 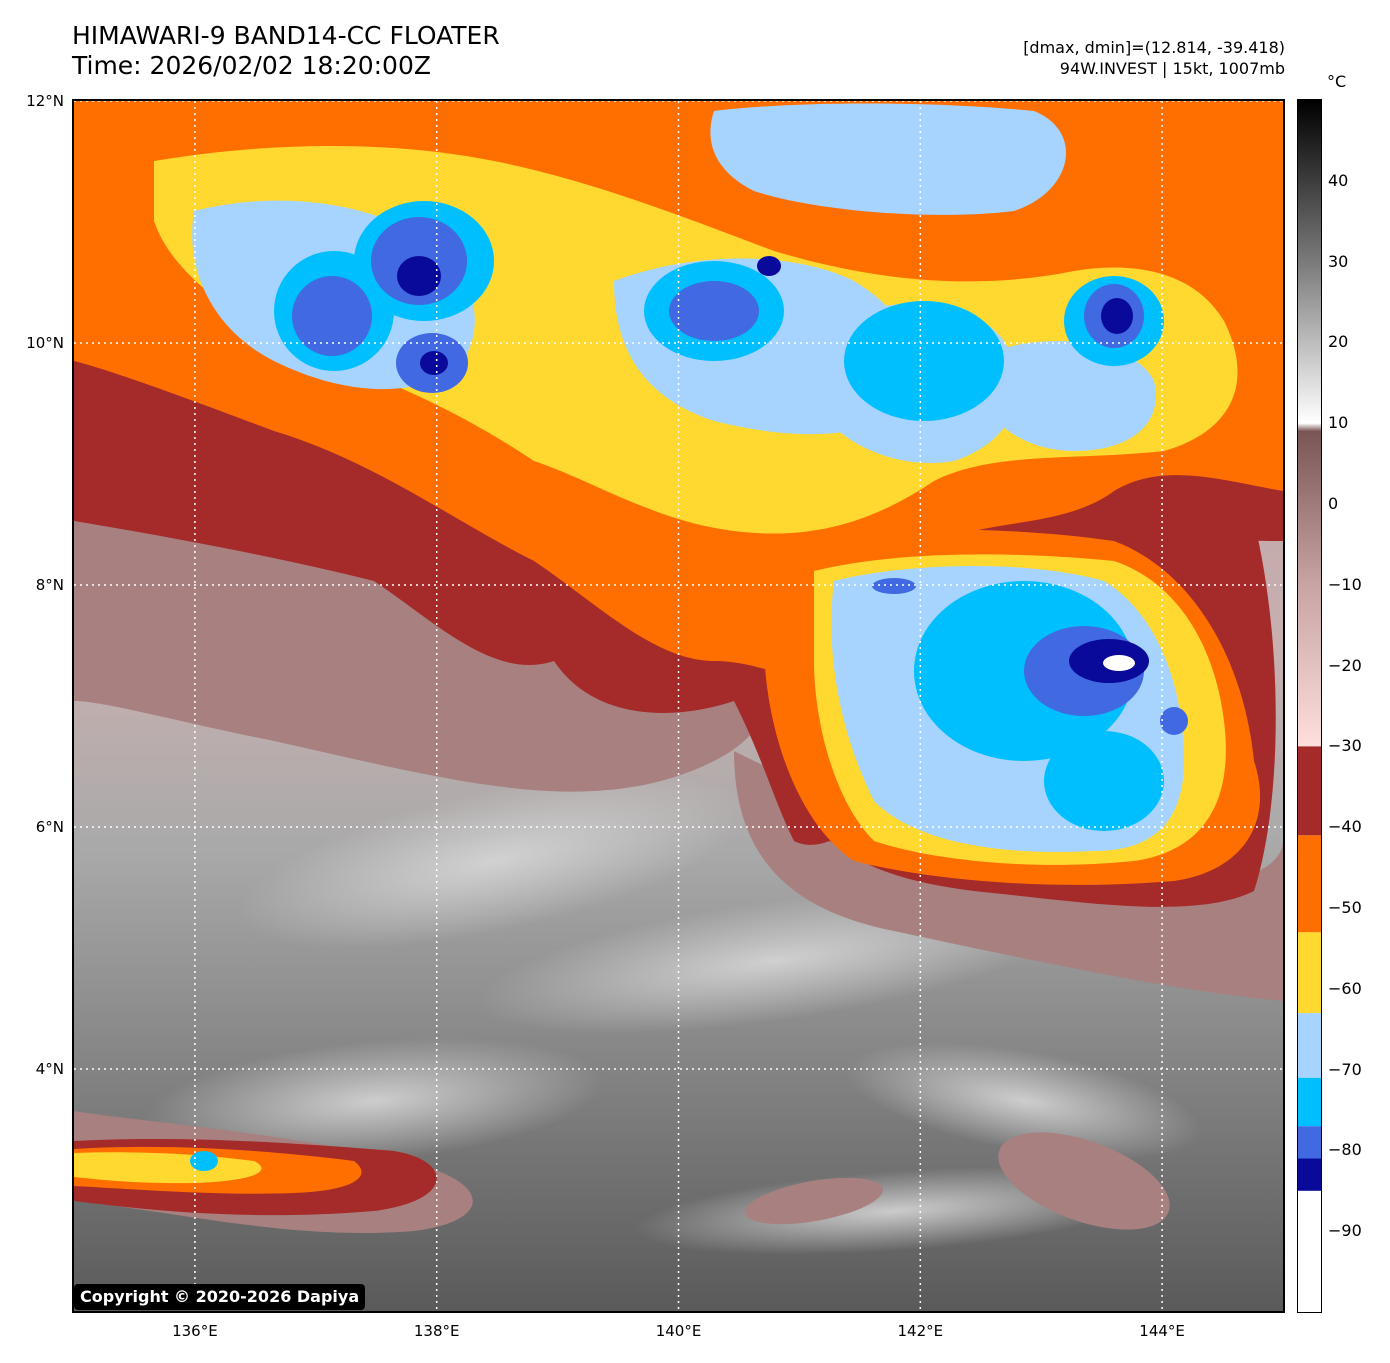 I want to click on lat-label: 4°N, so click(x=49, y=1069).